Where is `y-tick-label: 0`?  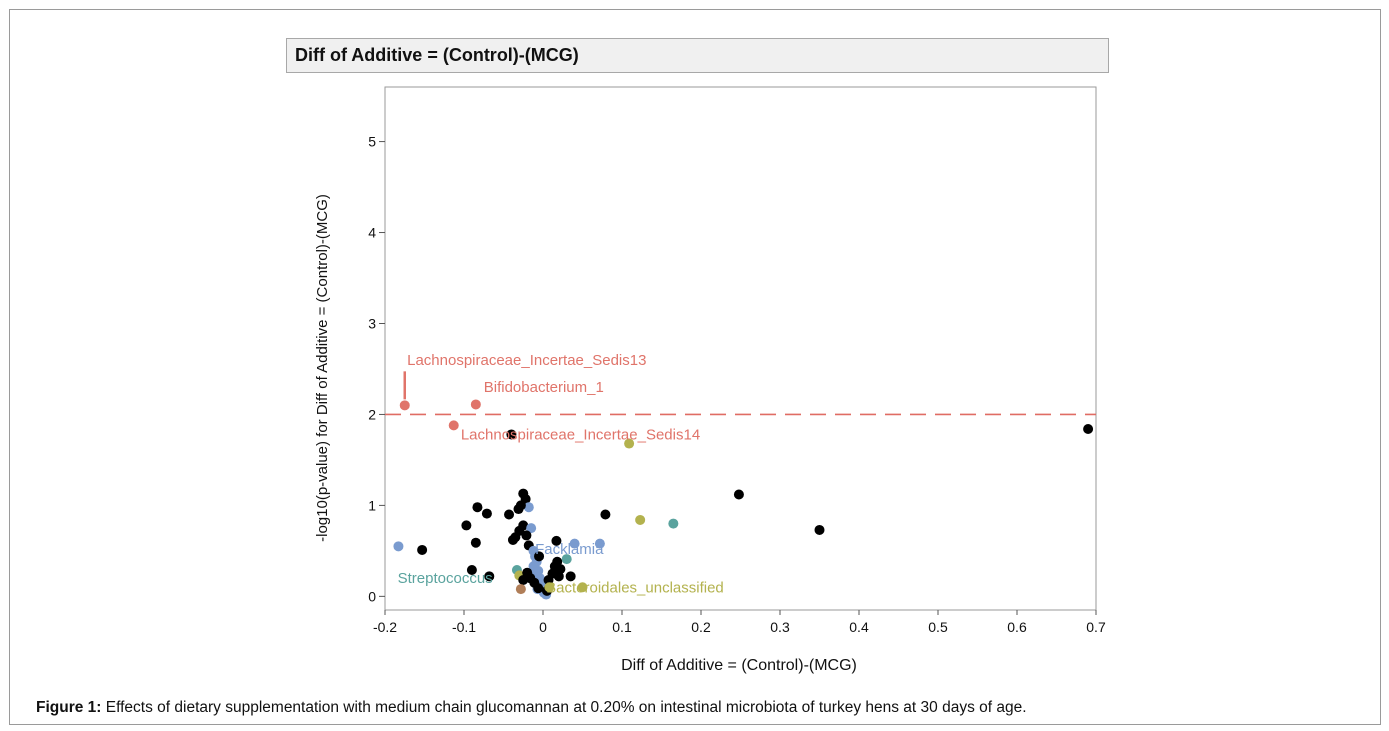
y-tick-label: 0 is located at coordinates (372, 596).